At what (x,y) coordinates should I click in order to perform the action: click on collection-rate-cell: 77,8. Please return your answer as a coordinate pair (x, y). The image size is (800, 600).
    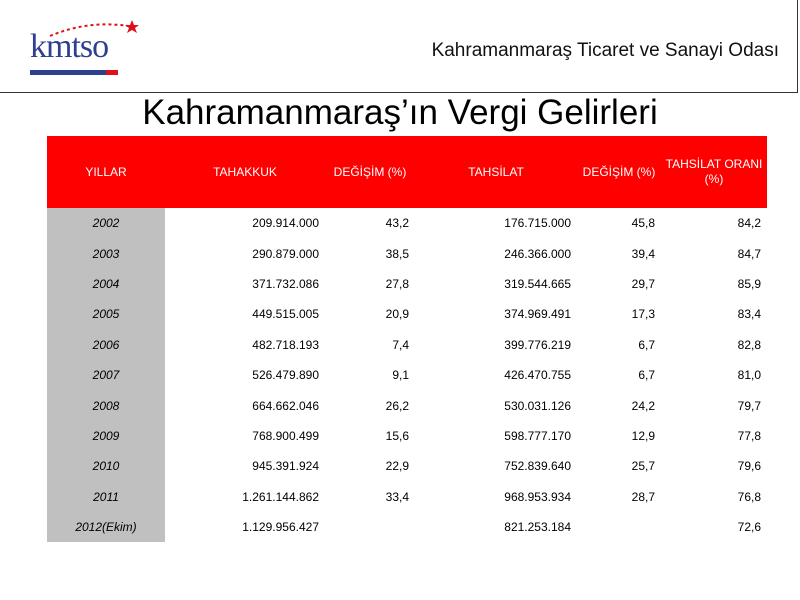
    Looking at the image, I should click on (749, 435).